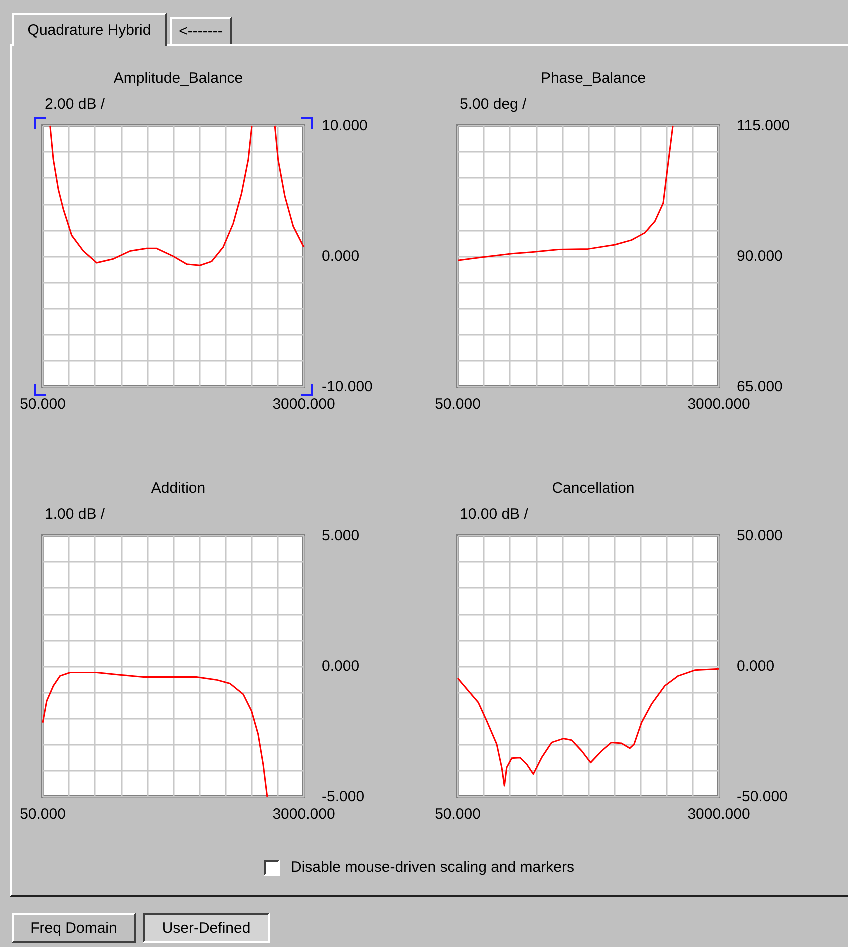  What do you see at coordinates (345, 126) in the screenshot?
I see `y-tick-label: 10.000` at bounding box center [345, 126].